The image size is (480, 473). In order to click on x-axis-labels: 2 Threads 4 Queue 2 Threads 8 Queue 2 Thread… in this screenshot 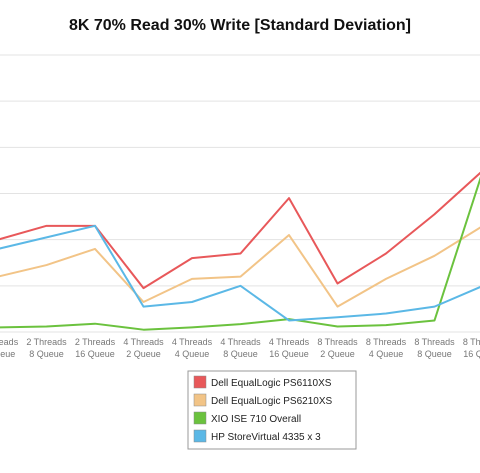, I will do `click(240, 348)`.